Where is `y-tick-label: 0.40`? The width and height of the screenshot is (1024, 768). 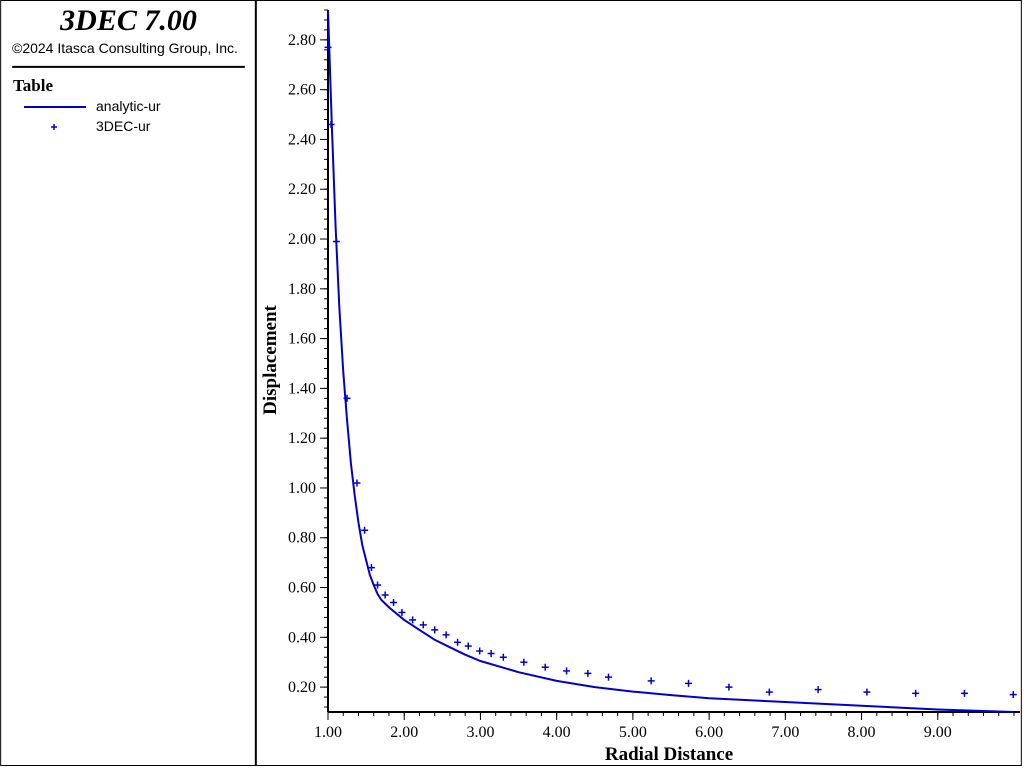 y-tick-label: 0.40 is located at coordinates (302, 637).